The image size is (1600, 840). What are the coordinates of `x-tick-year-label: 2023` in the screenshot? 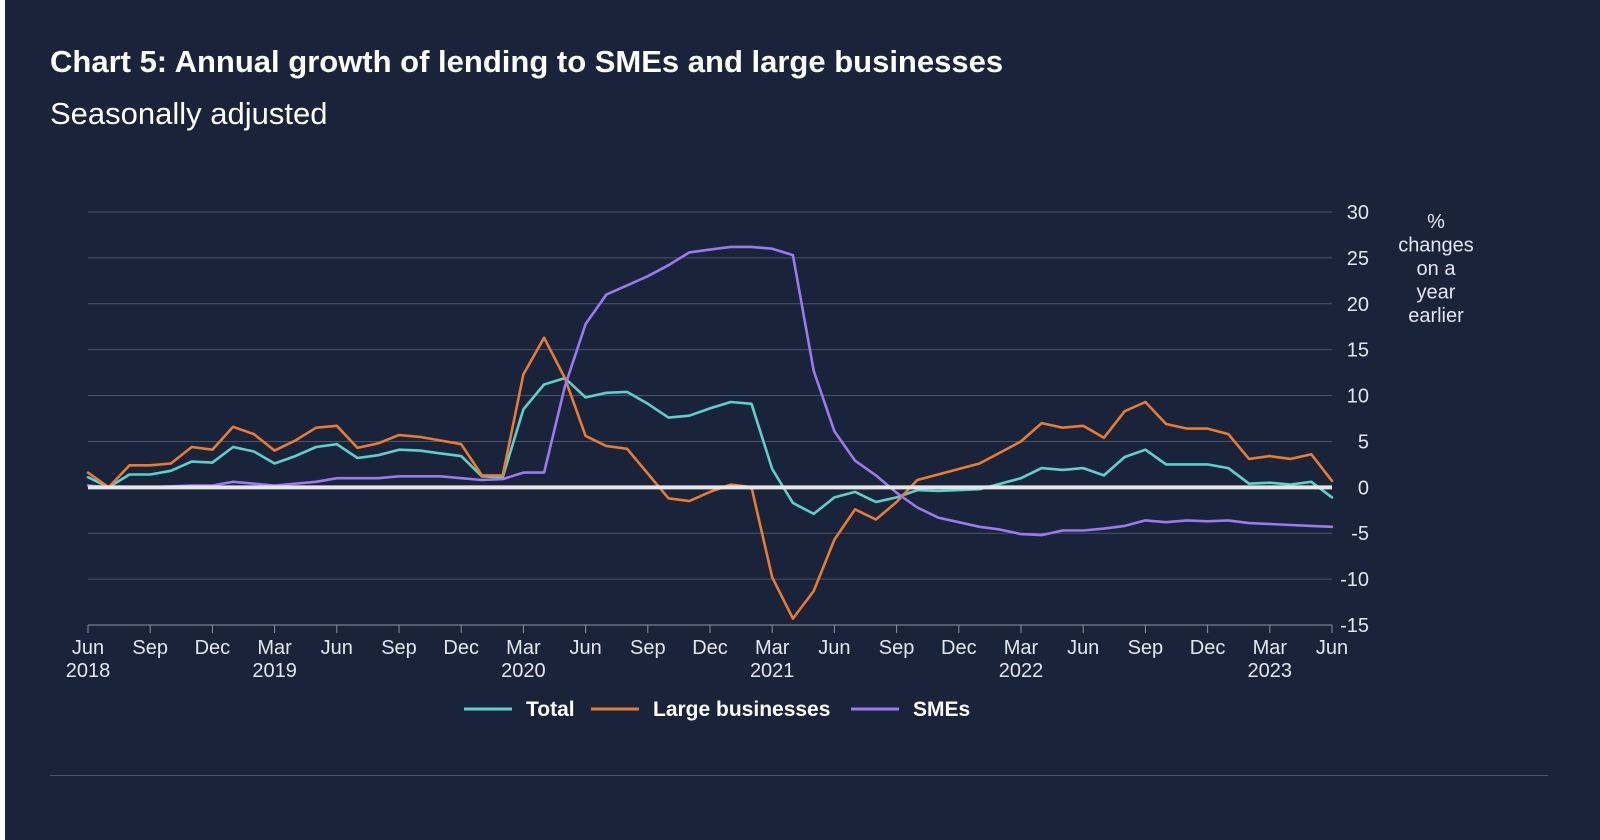 It's located at (1270, 671).